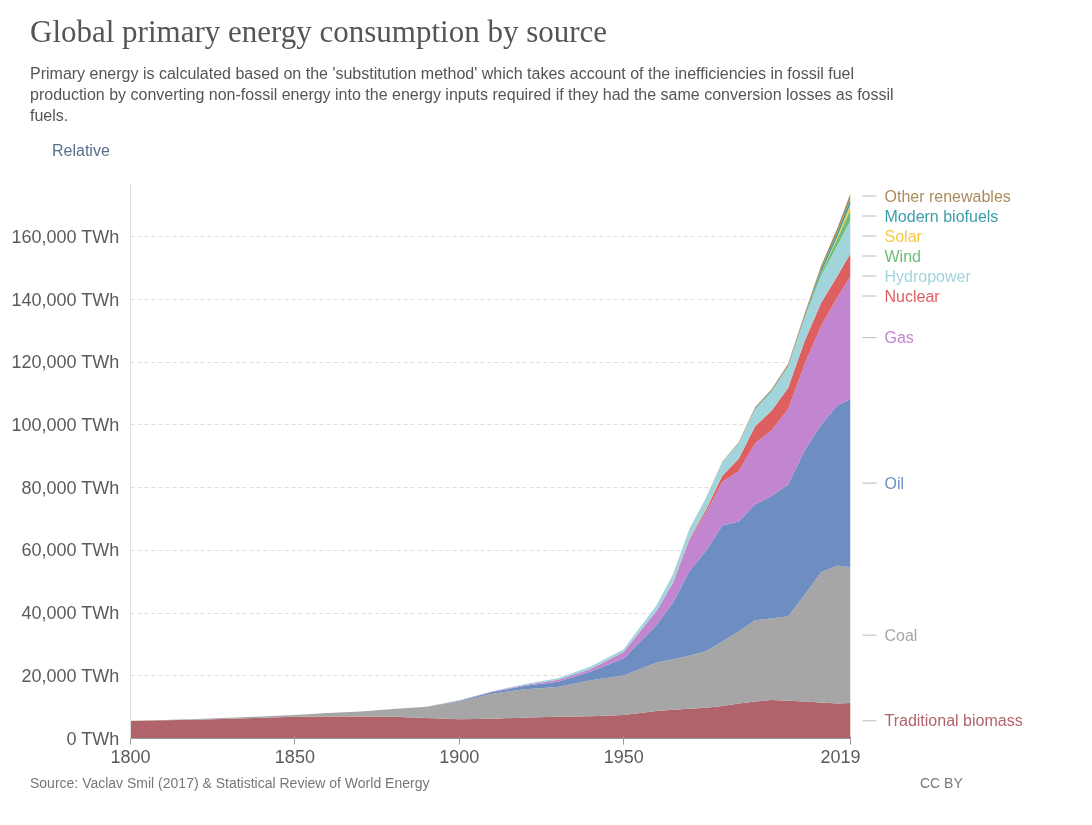 The image size is (1092, 825). Describe the element at coordinates (947, 196) in the screenshot. I see `text: Other renewables` at that location.